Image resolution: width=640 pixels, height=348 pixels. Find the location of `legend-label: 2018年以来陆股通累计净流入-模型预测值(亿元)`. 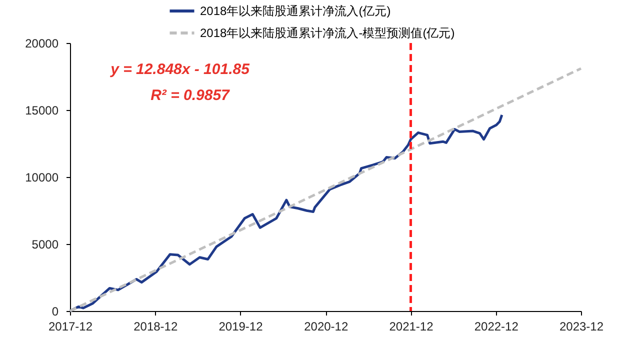

legend-label: 2018年以来陆股通累计净流入-模型预测值(亿元) is located at coordinates (327, 33).